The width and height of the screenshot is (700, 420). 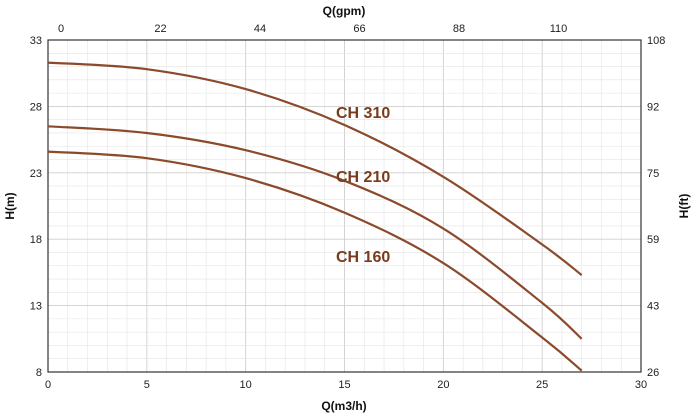 I want to click on y-tick-label: 8, so click(x=39, y=373).